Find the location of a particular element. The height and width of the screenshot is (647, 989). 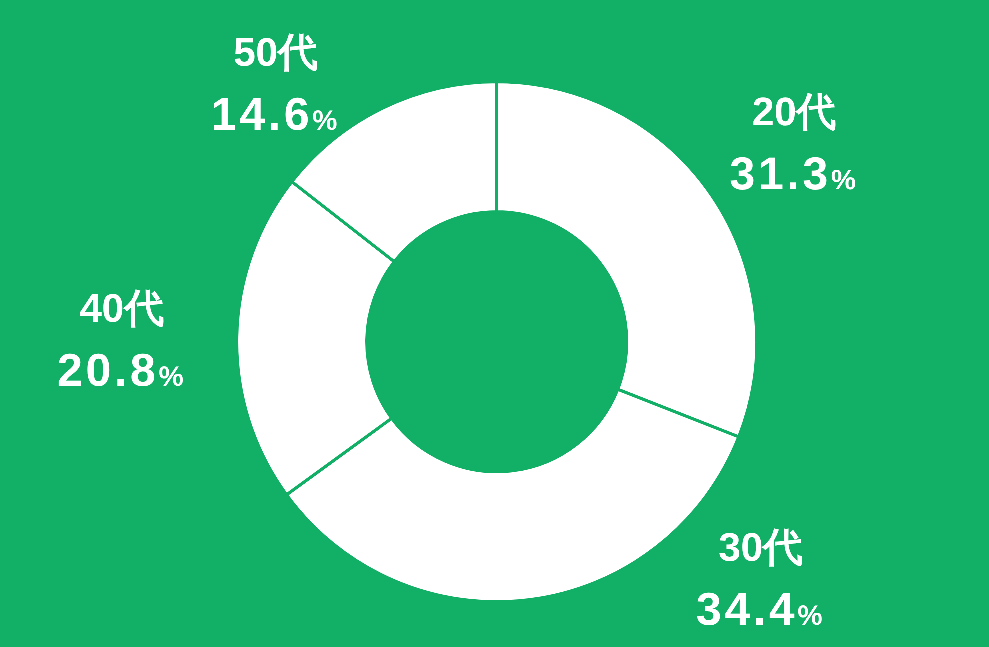

data-label: 20.8% is located at coordinates (122, 370).